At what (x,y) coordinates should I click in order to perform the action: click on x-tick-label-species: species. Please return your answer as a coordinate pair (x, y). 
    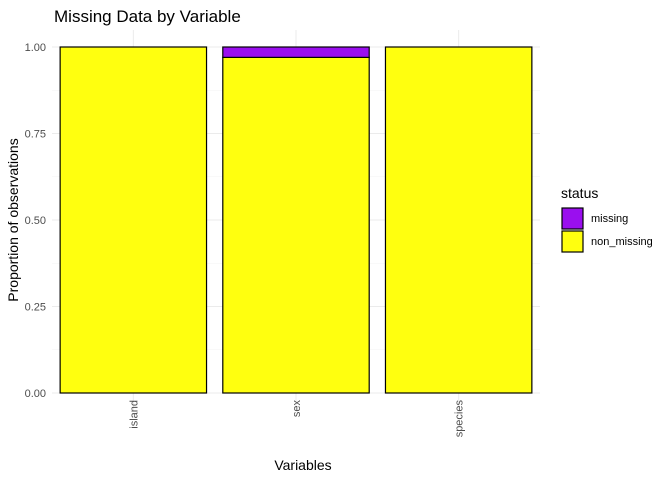
    Looking at the image, I should click on (460, 419).